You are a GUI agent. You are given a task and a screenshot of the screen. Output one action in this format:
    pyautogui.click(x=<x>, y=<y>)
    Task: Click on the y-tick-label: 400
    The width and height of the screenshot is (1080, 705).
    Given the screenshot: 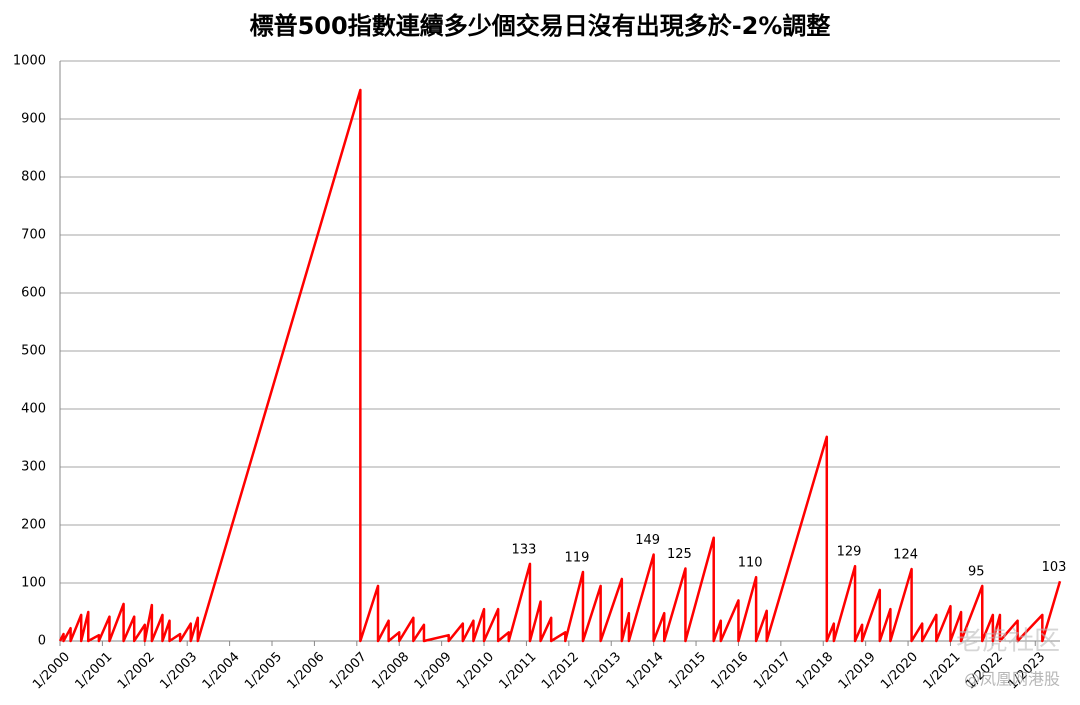 What is the action you would take?
    pyautogui.click(x=33, y=409)
    